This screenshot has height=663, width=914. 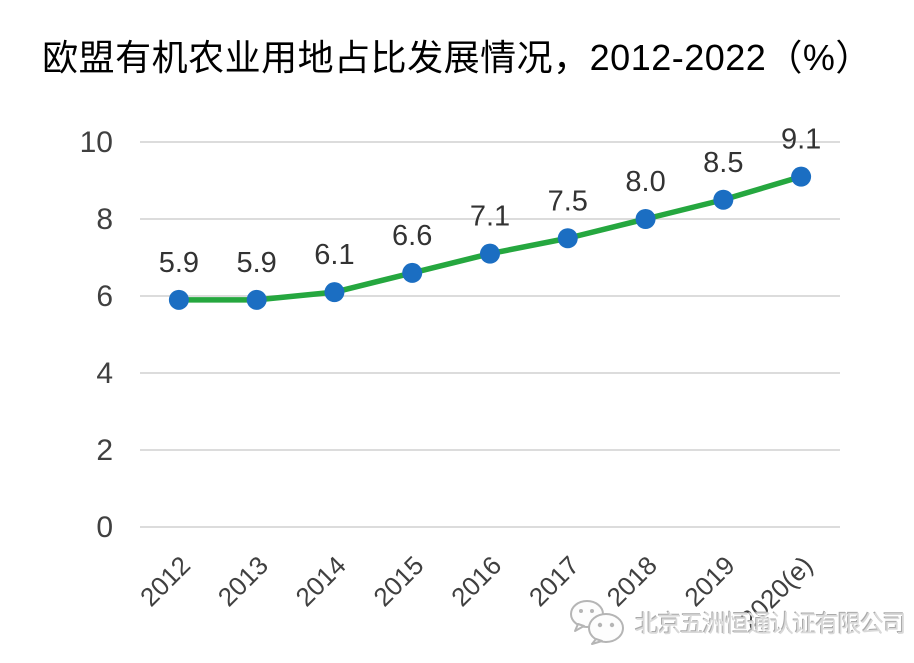 What do you see at coordinates (645, 182) in the screenshot?
I see `data-point-label: 8.0` at bounding box center [645, 182].